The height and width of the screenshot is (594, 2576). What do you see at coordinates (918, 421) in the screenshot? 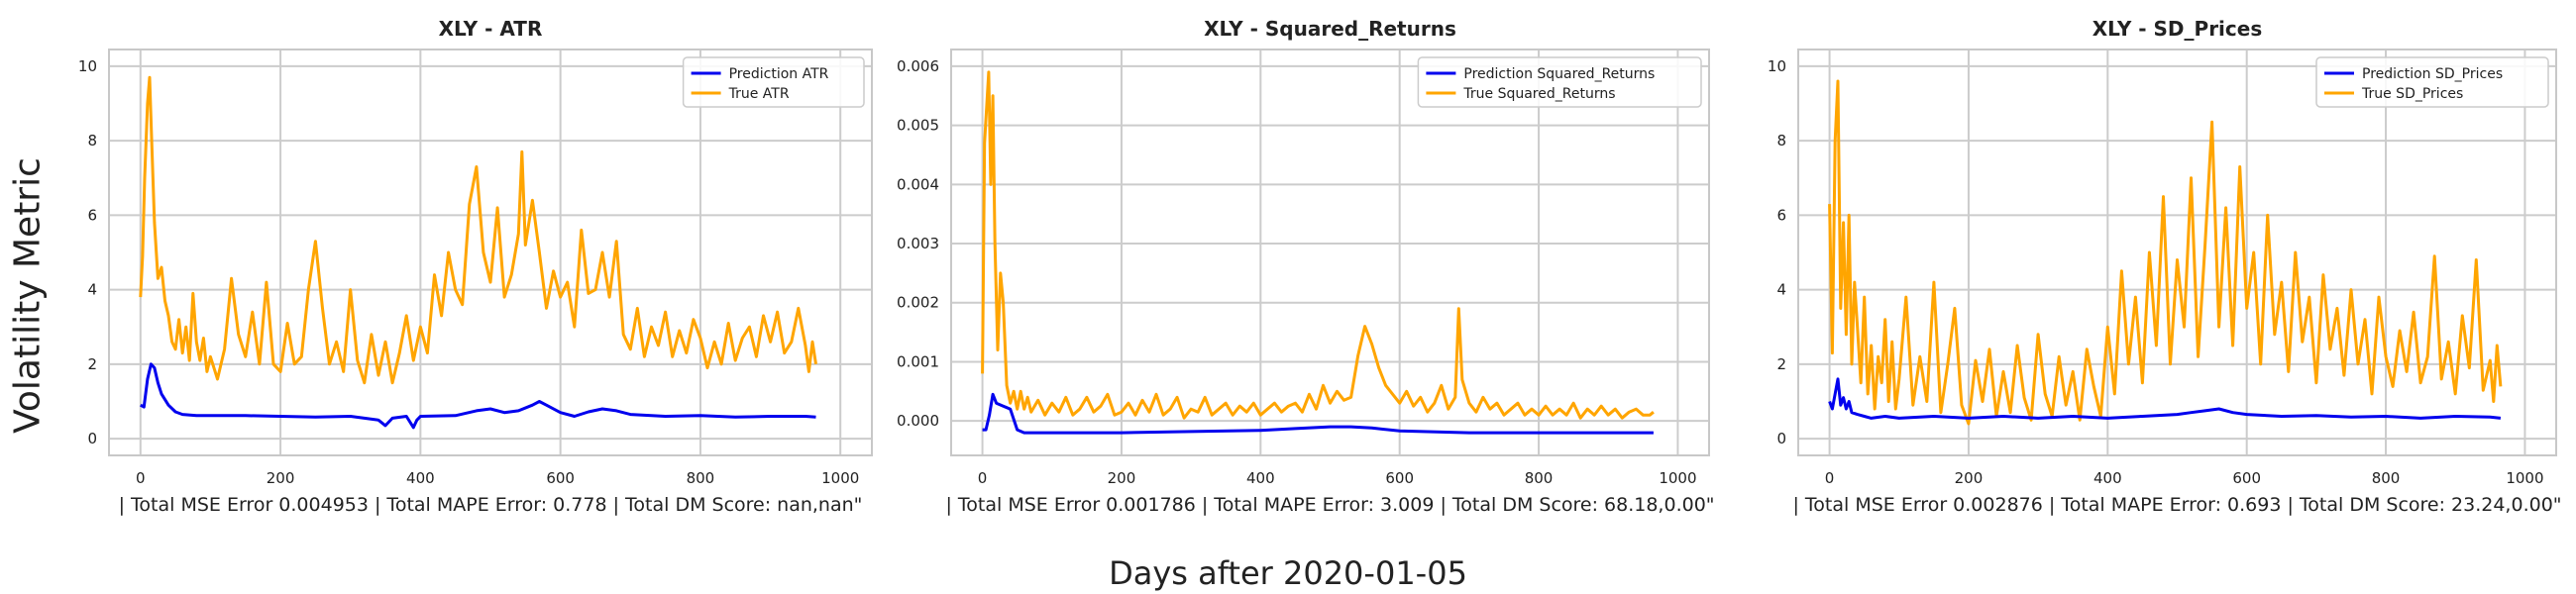
I see `y-tick-label: 0.000` at bounding box center [918, 421].